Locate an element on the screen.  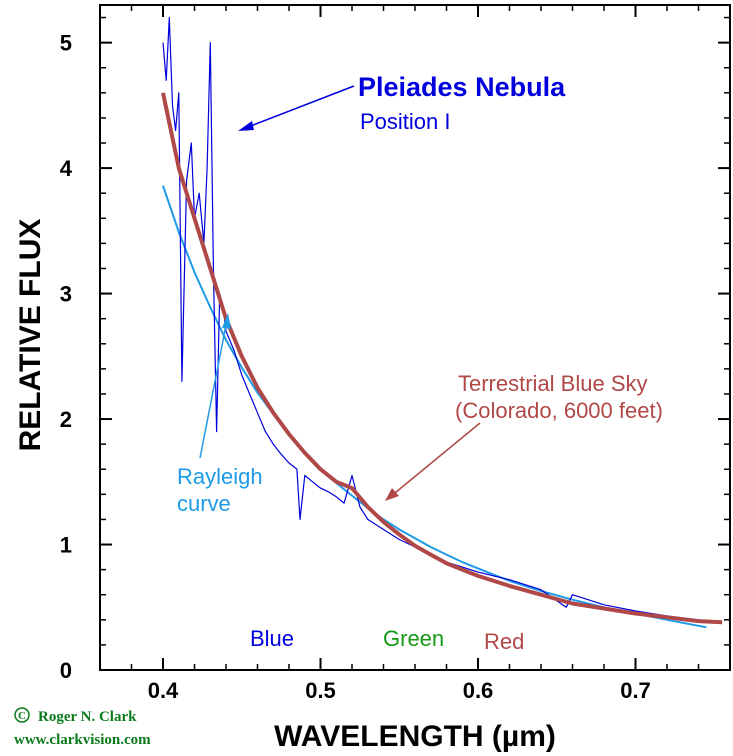
y-tick-label: 3 is located at coordinates (66, 294).